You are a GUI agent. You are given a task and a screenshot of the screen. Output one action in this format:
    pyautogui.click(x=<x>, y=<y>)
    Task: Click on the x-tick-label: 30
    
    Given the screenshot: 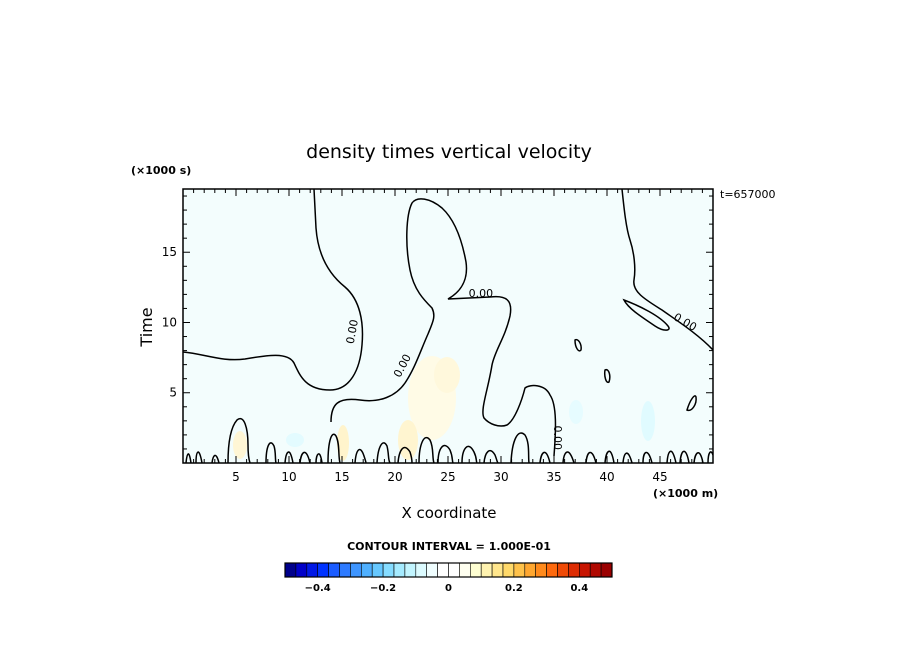 What is the action you would take?
    pyautogui.click(x=500, y=477)
    